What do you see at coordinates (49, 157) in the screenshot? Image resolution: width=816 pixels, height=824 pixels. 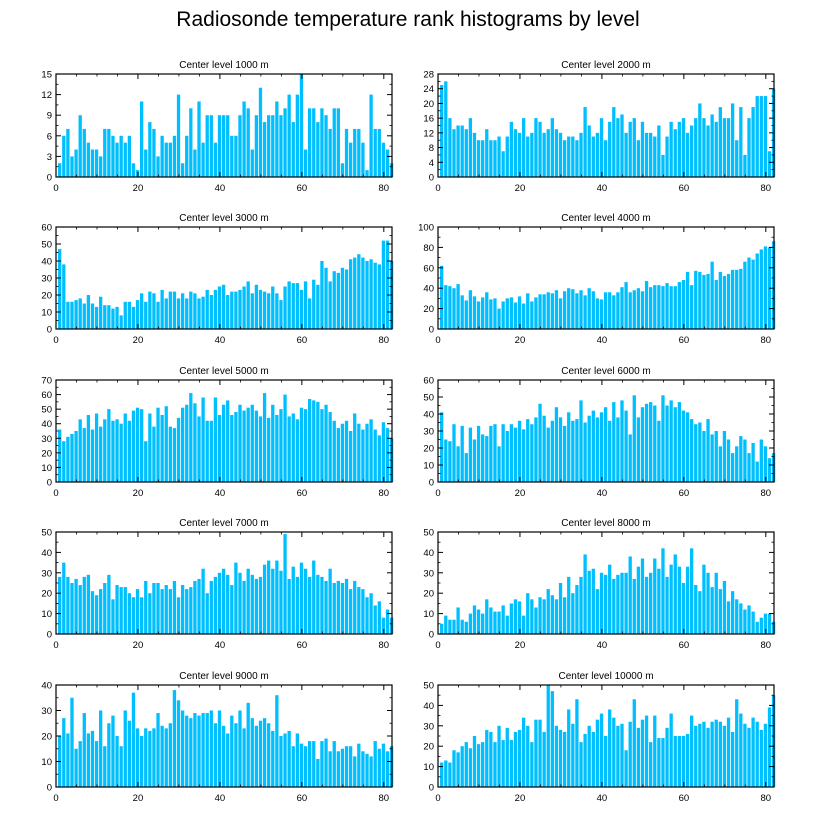 I see `y-tick-label: 3` at bounding box center [49, 157].